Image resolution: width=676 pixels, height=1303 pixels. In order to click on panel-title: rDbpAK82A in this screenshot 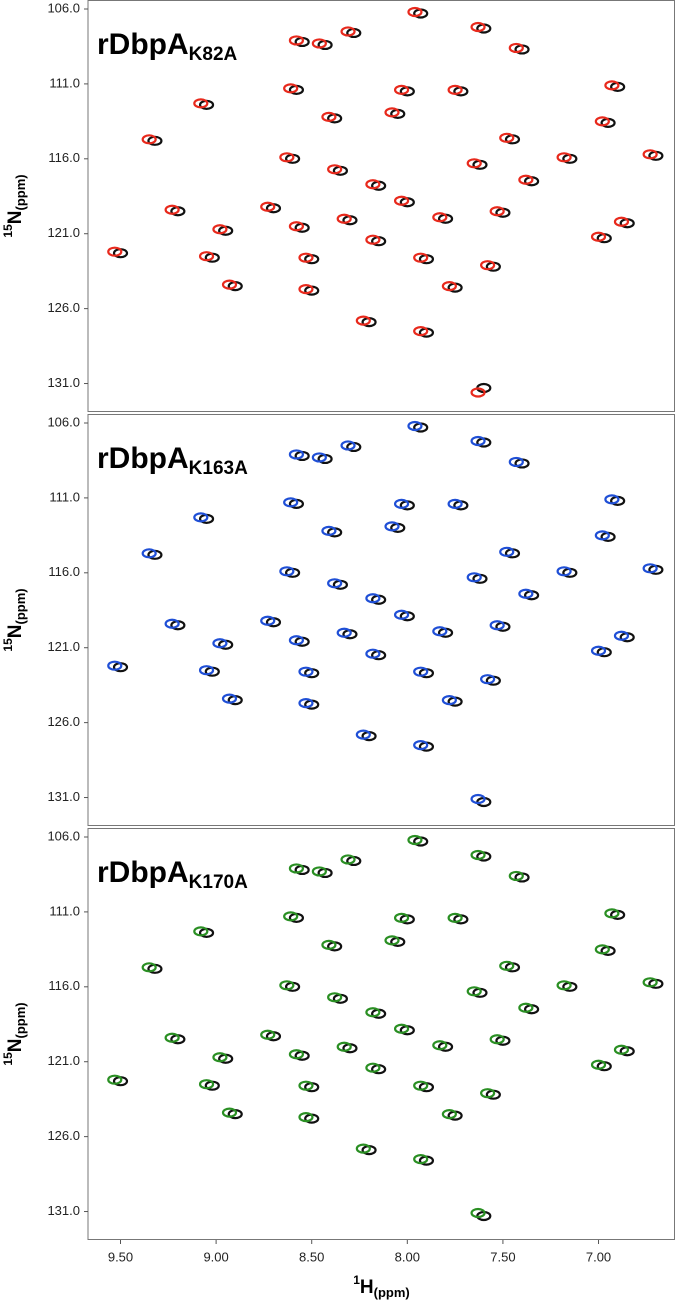, I will do `click(167, 46)`.